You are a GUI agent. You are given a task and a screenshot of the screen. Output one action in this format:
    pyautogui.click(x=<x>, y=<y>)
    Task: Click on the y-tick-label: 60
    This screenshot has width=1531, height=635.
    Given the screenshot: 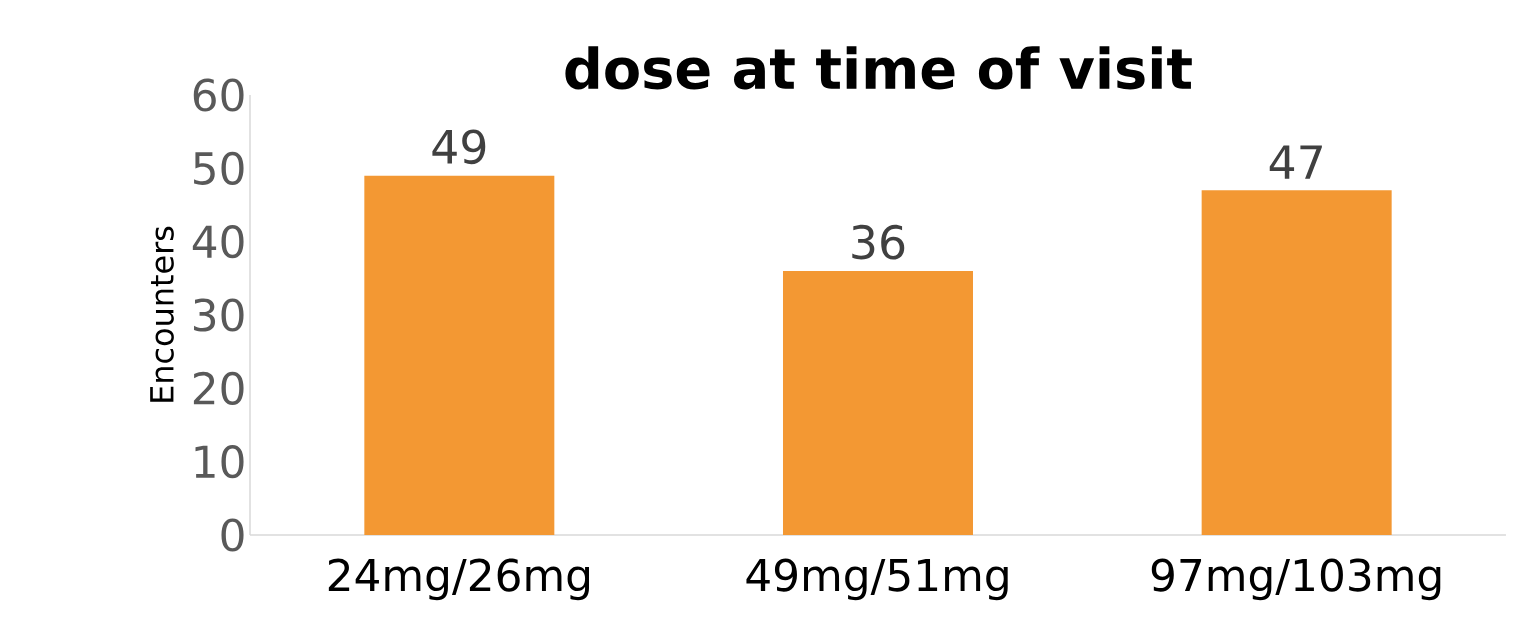 What is the action you would take?
    pyautogui.click(x=218, y=95)
    